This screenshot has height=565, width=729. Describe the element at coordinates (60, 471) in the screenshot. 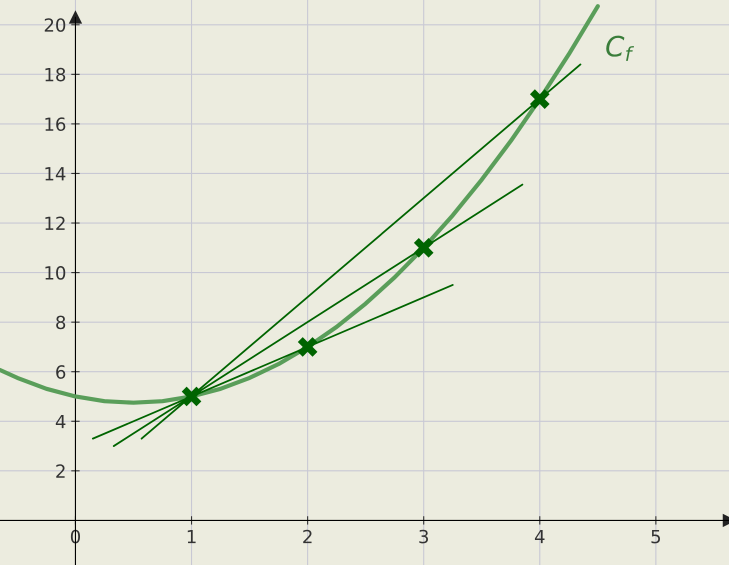

I see `y-tick-label: 2` at that location.